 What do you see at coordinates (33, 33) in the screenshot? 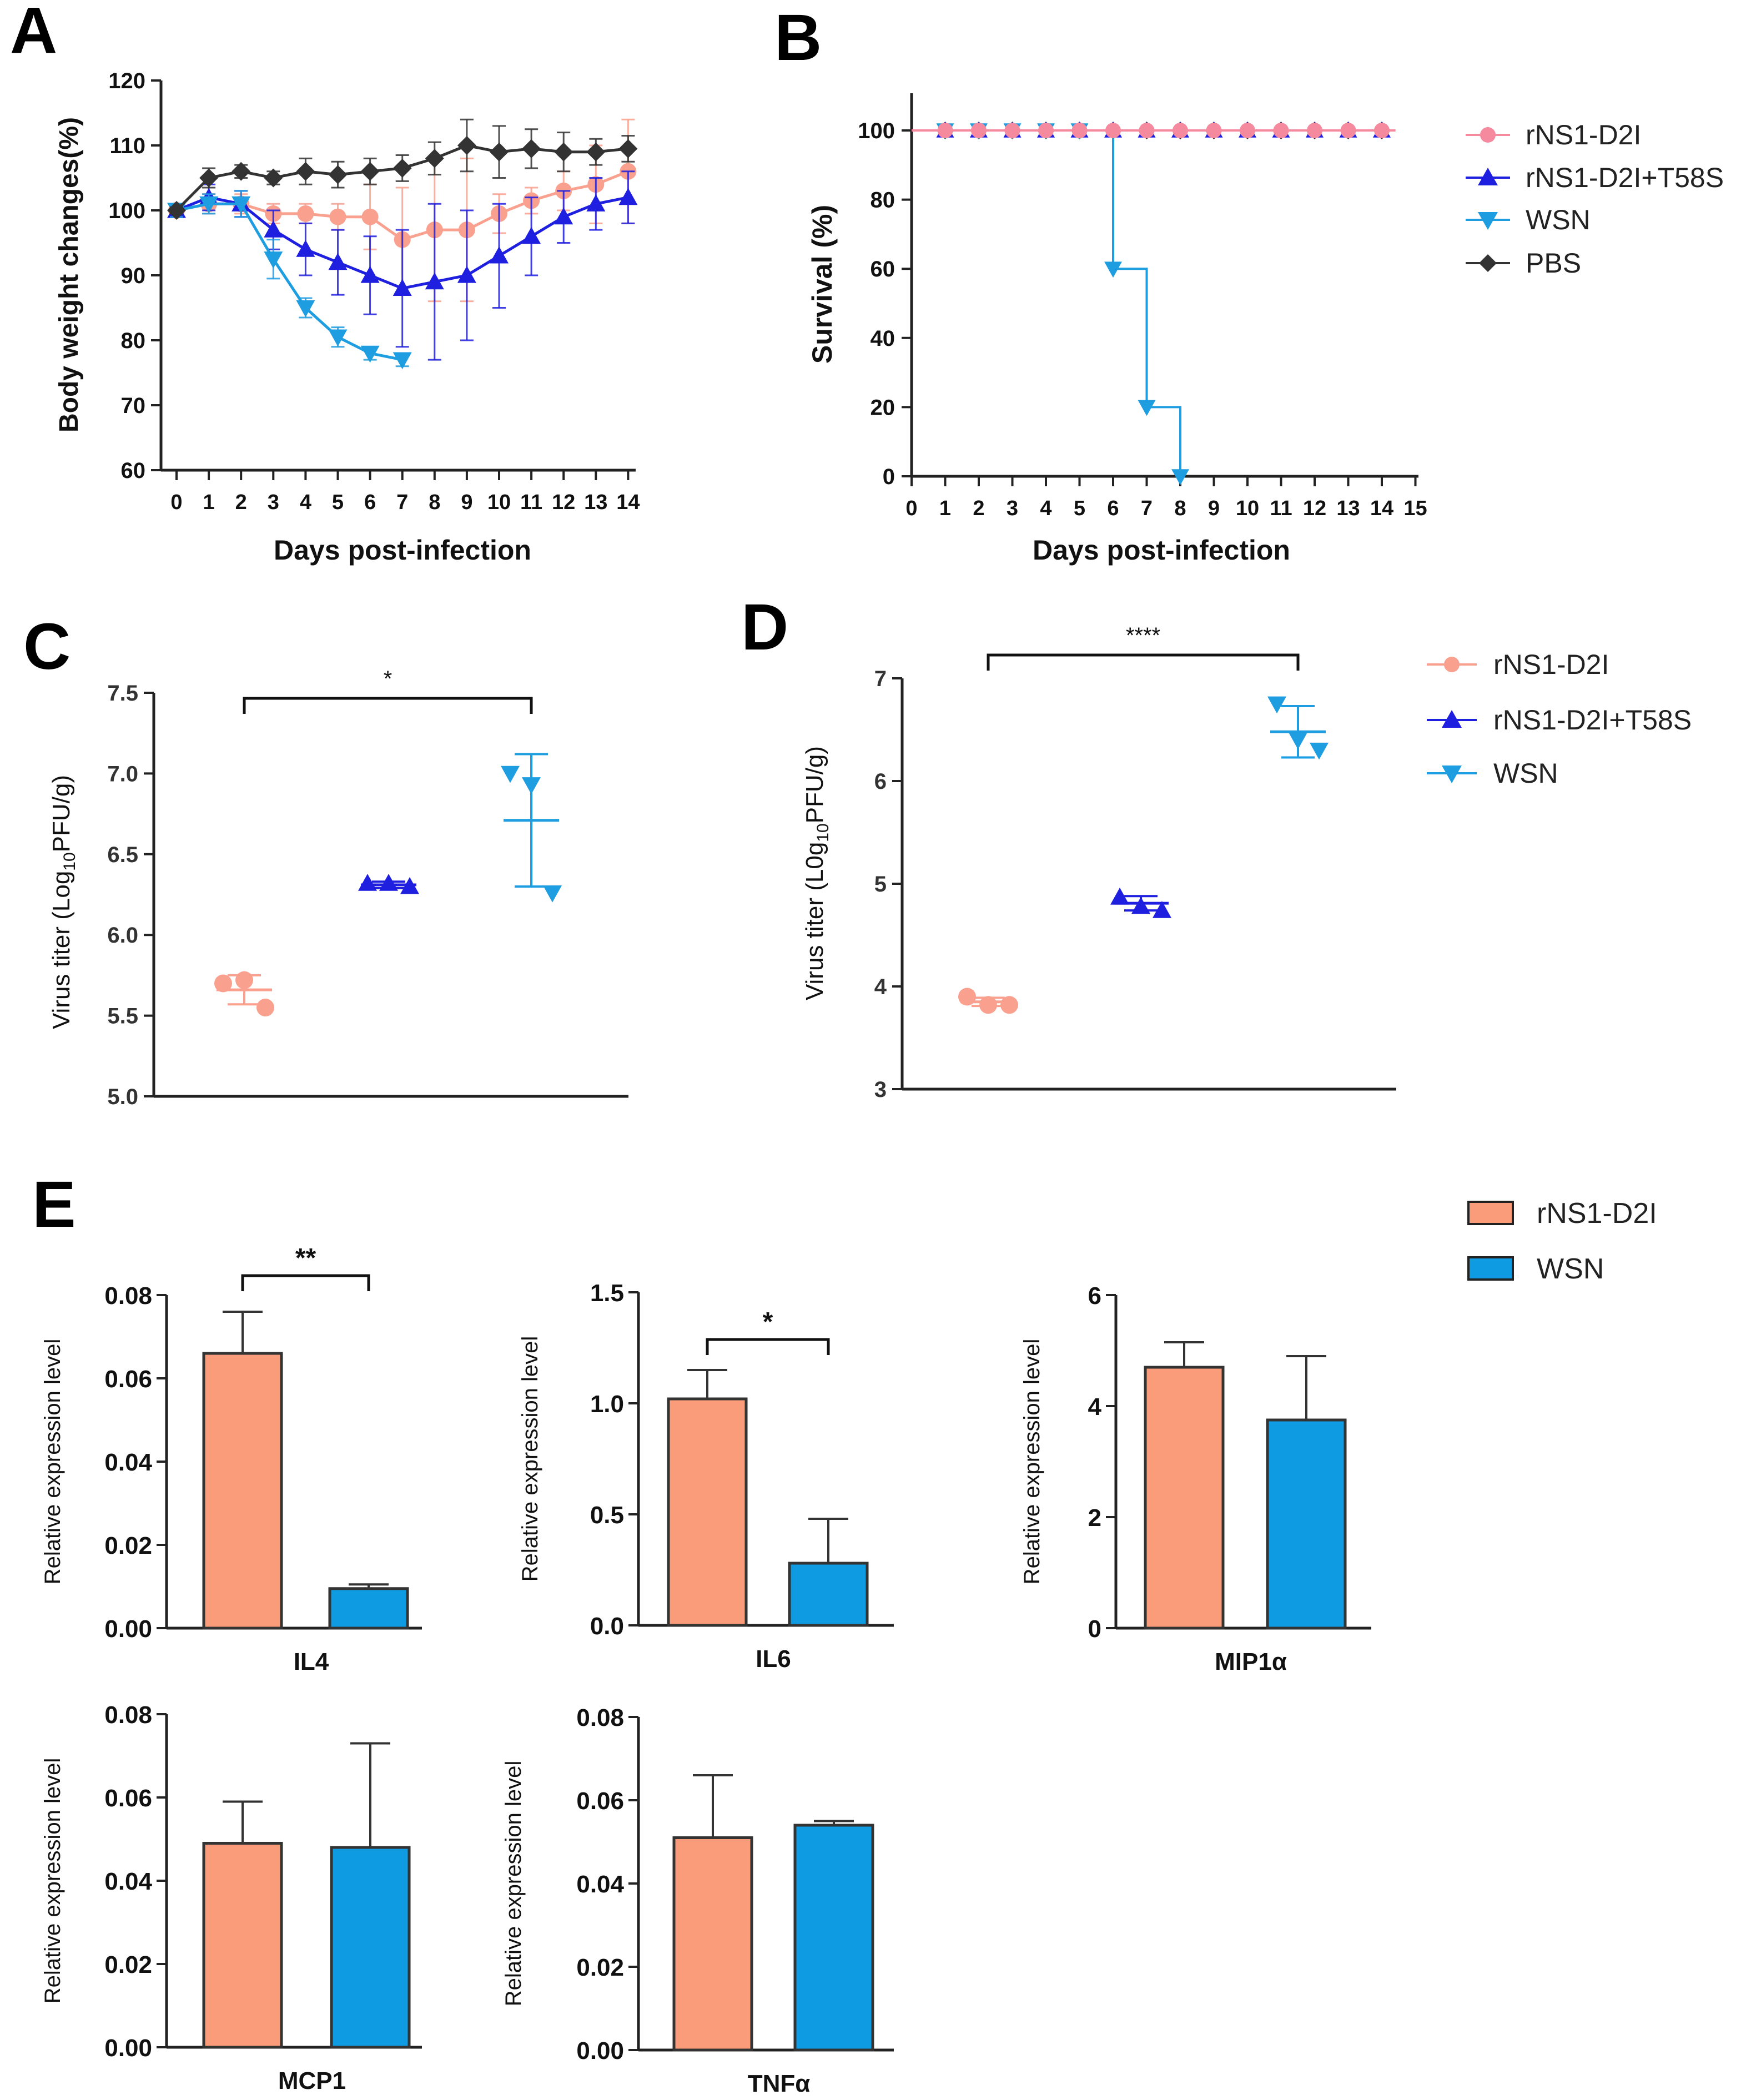
I see `panel-letter-a: A` at bounding box center [33, 33].